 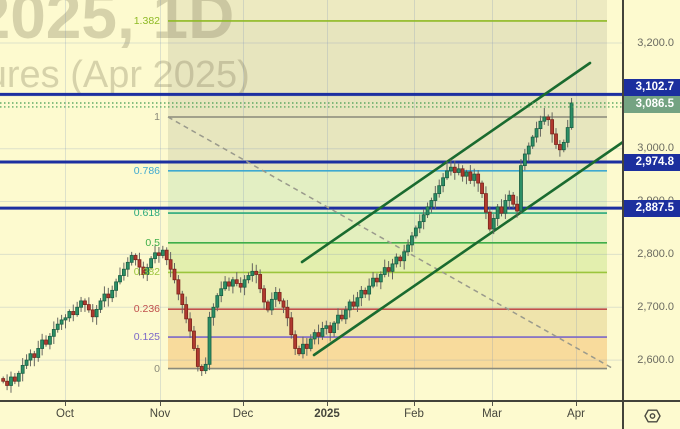 What do you see at coordinates (243, 414) in the screenshot?
I see `time-axis-label-Dec: Dec` at bounding box center [243, 414].